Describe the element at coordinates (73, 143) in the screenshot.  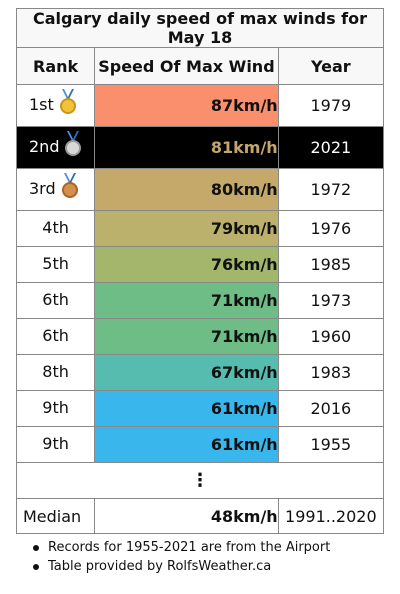
I see `silver-medal-icon` at that location.